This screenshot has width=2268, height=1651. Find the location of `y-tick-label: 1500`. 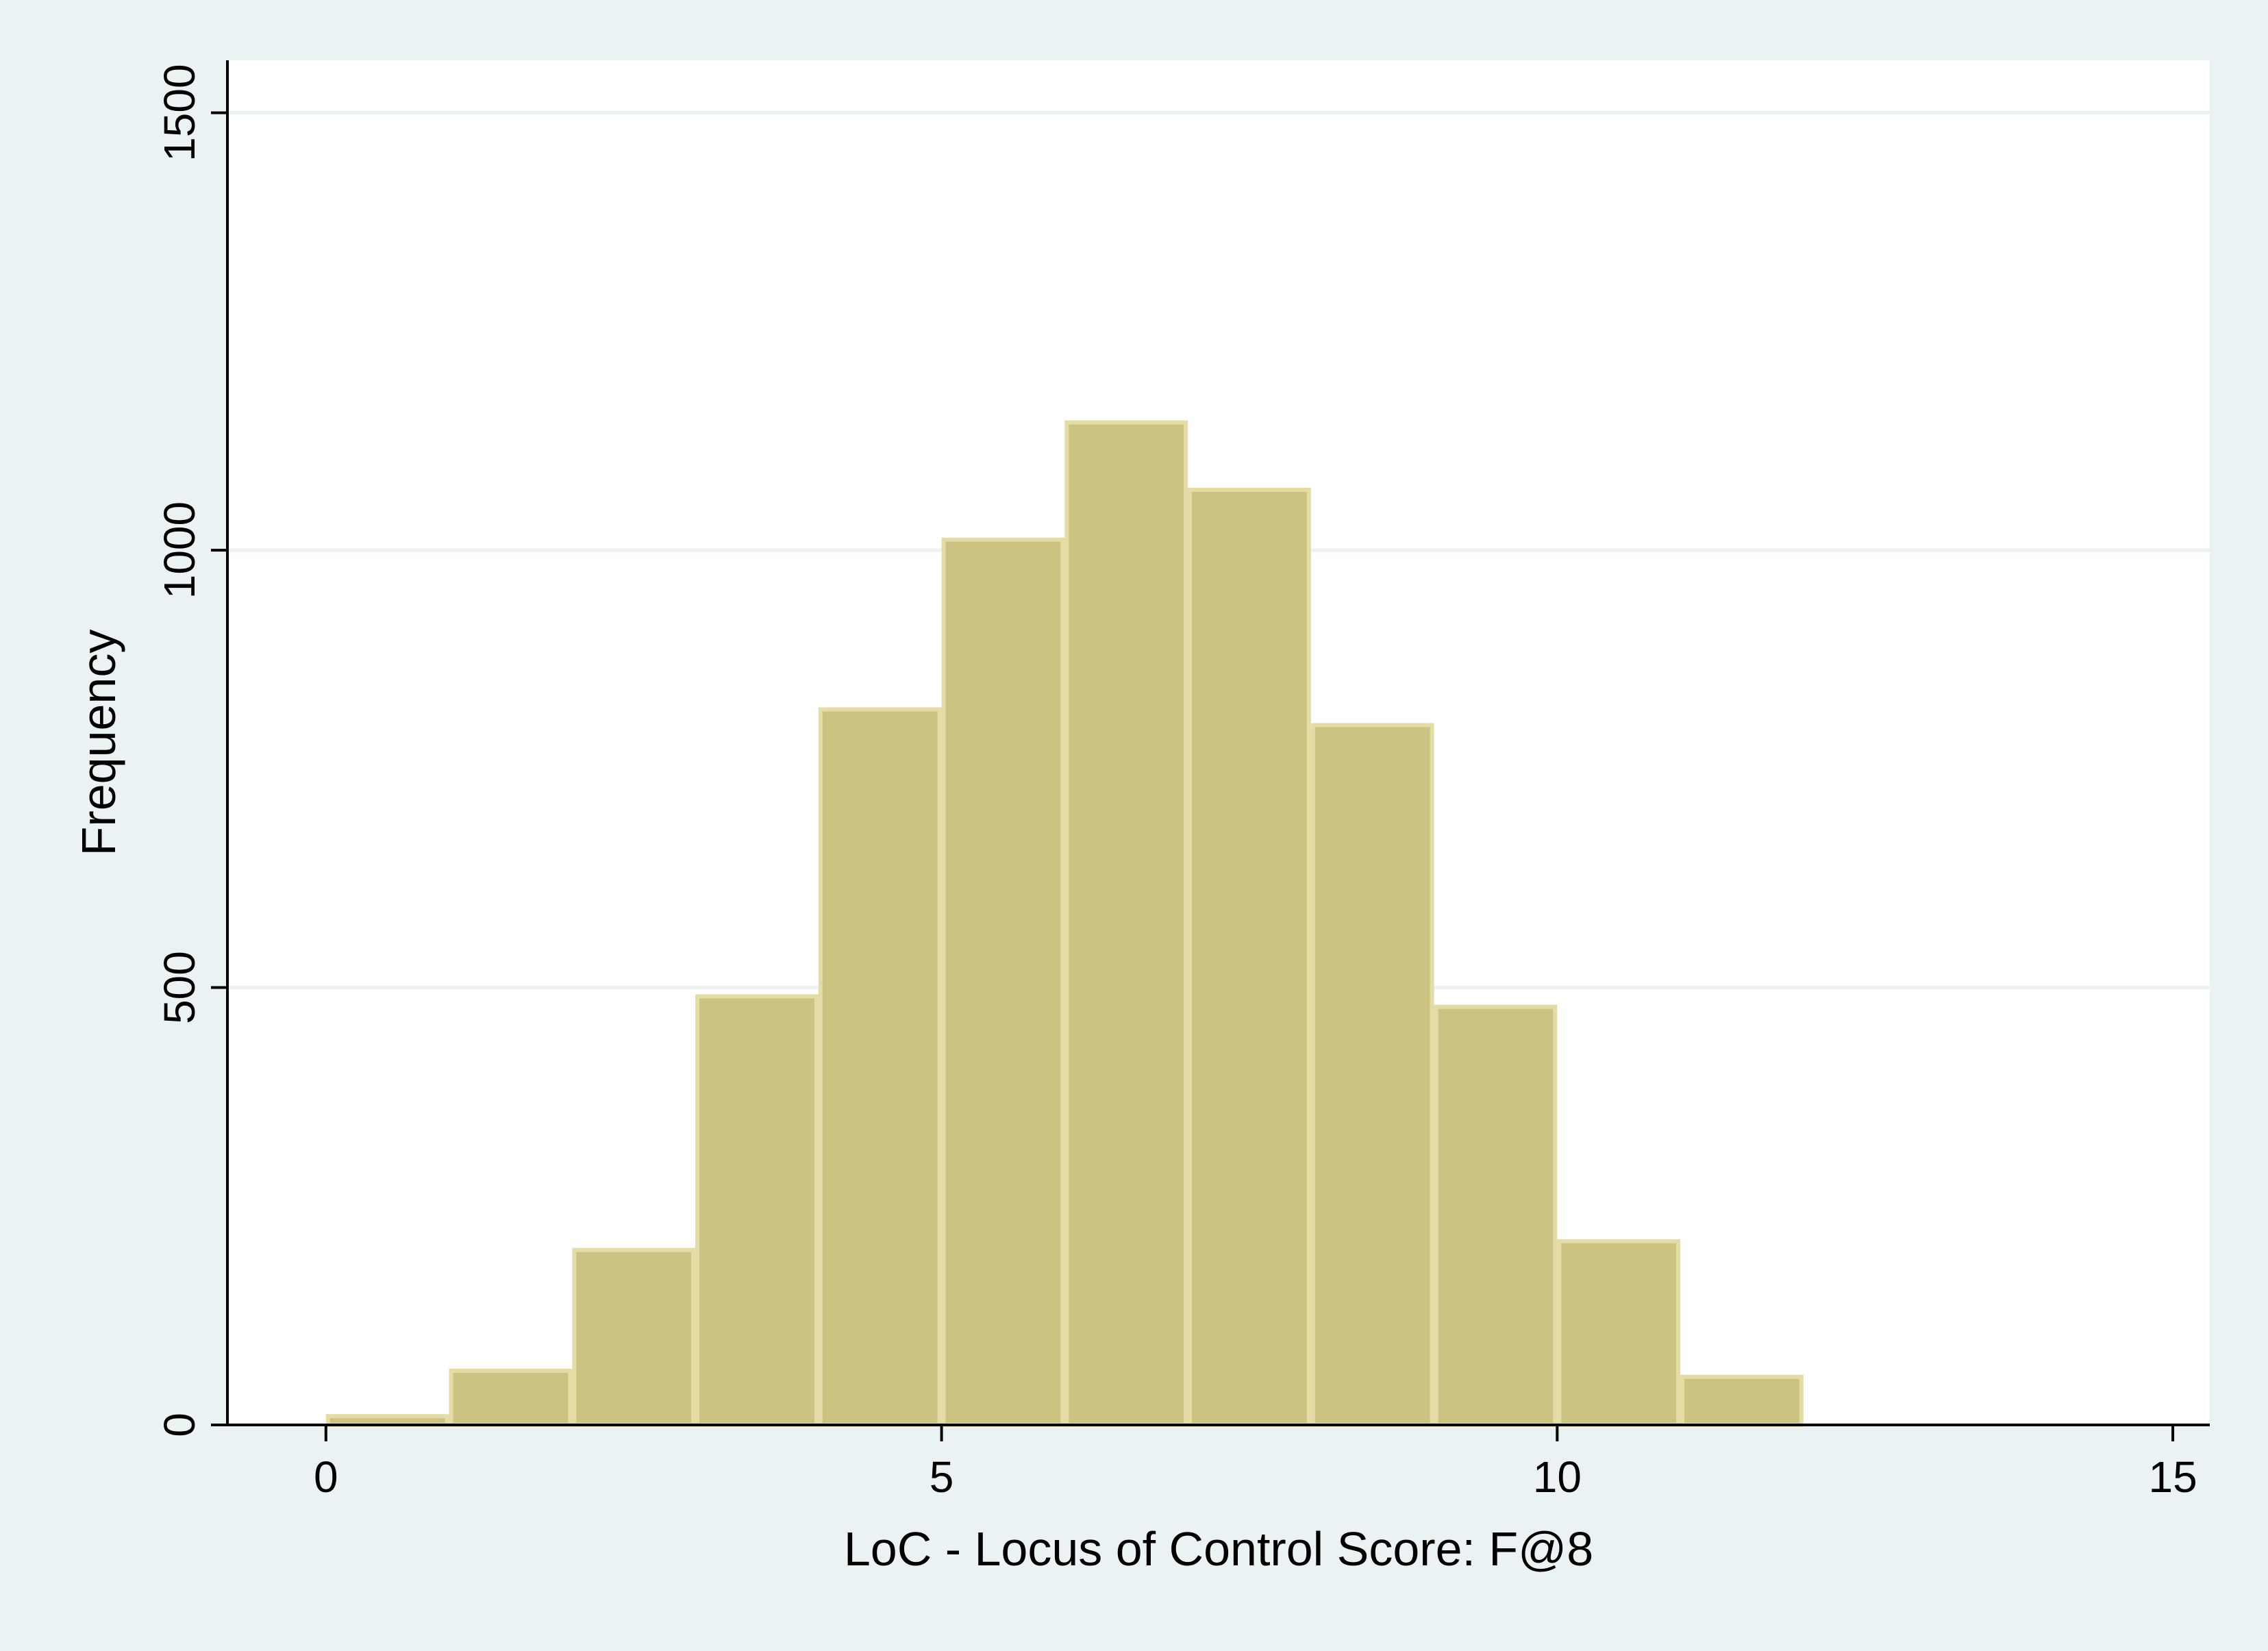

y-tick-label: 1500 is located at coordinates (179, 113).